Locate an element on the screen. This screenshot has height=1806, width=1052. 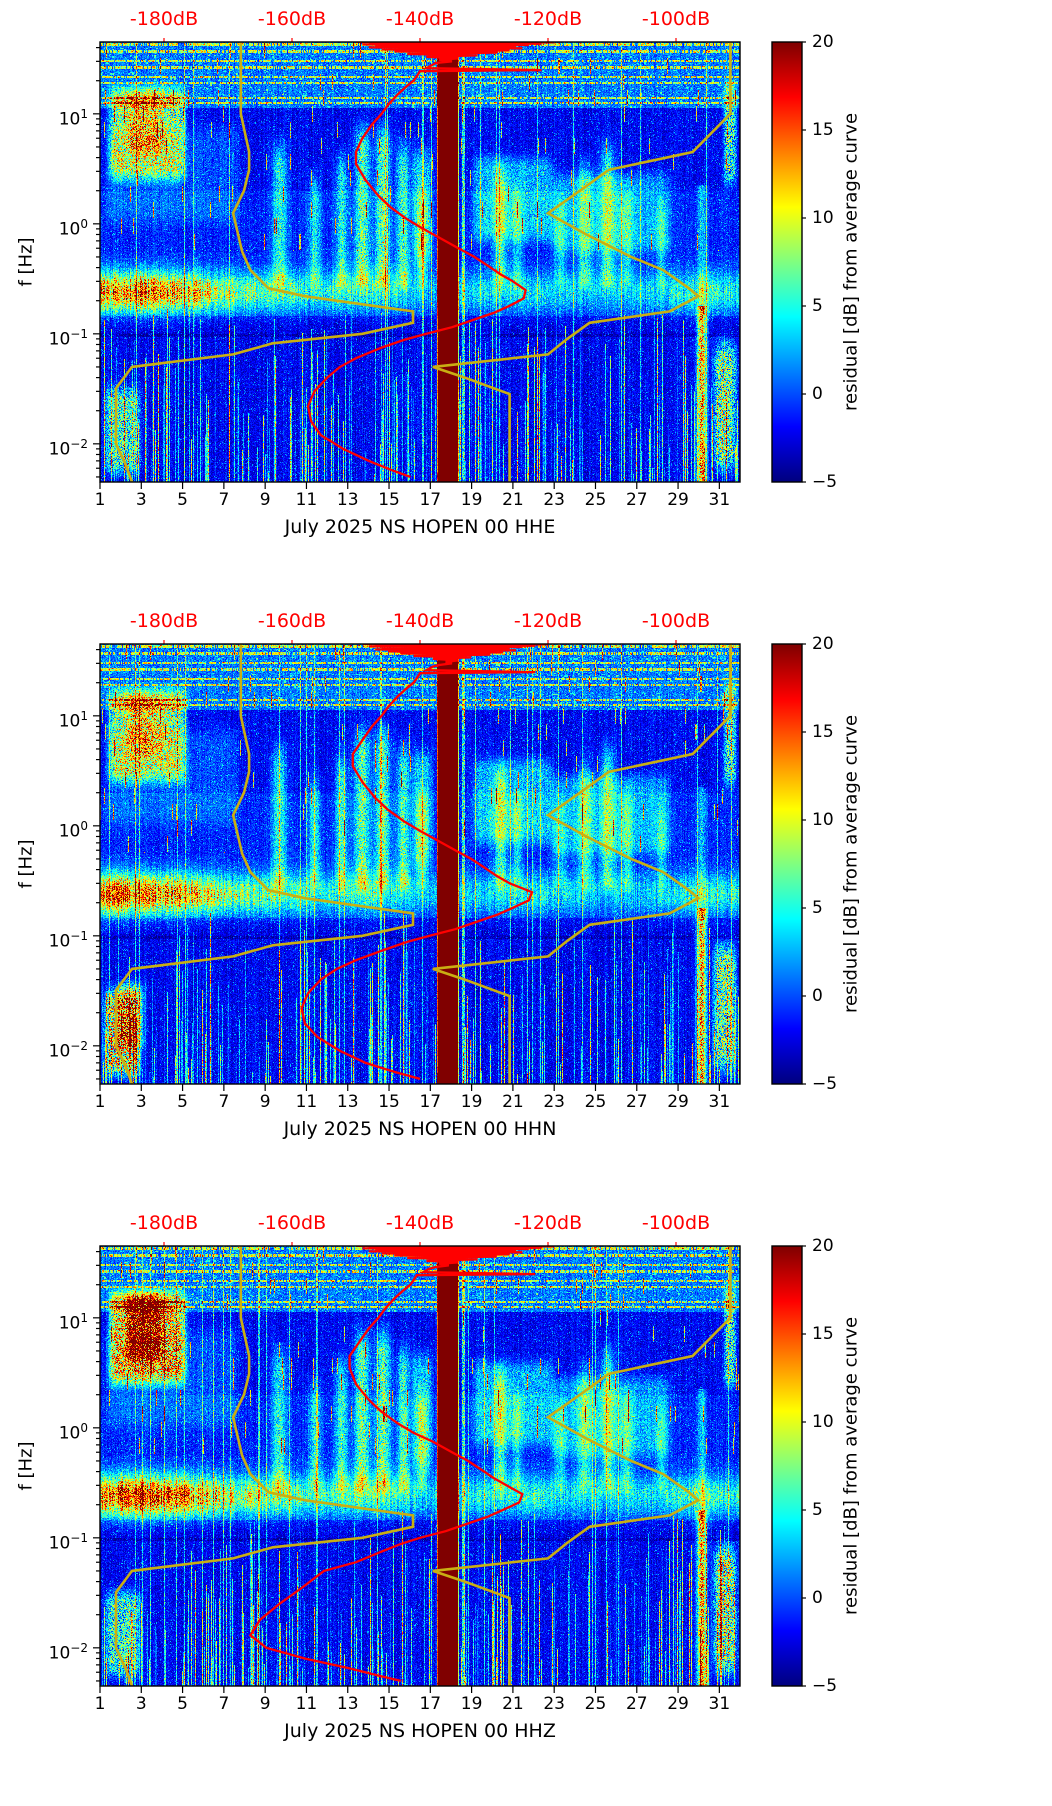
colorbar-tick-label: 15 is located at coordinates (823, 732).